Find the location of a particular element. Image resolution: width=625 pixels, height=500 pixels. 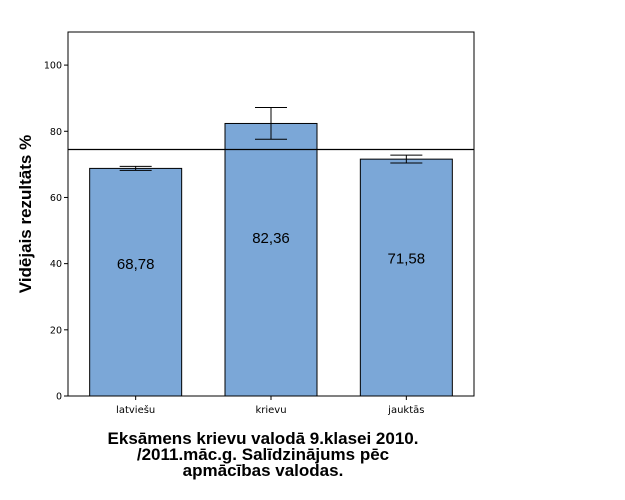

y-axis-title: Vidējais rezultāts % is located at coordinates (25, 214).